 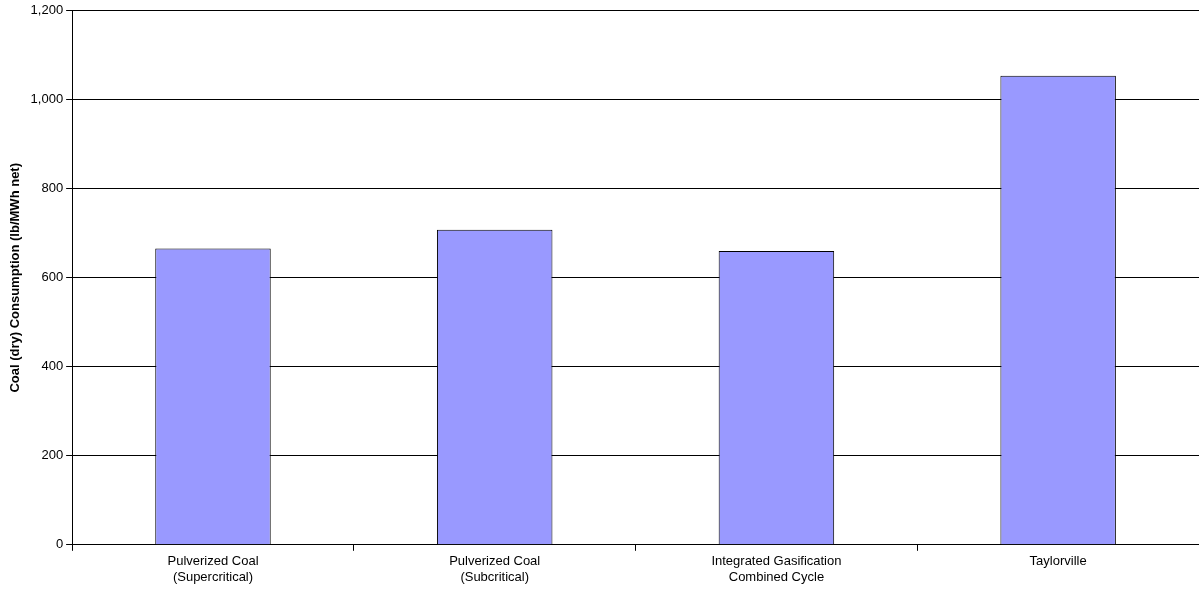 What do you see at coordinates (52, 455) in the screenshot?
I see `y-tick-label: 200` at bounding box center [52, 455].